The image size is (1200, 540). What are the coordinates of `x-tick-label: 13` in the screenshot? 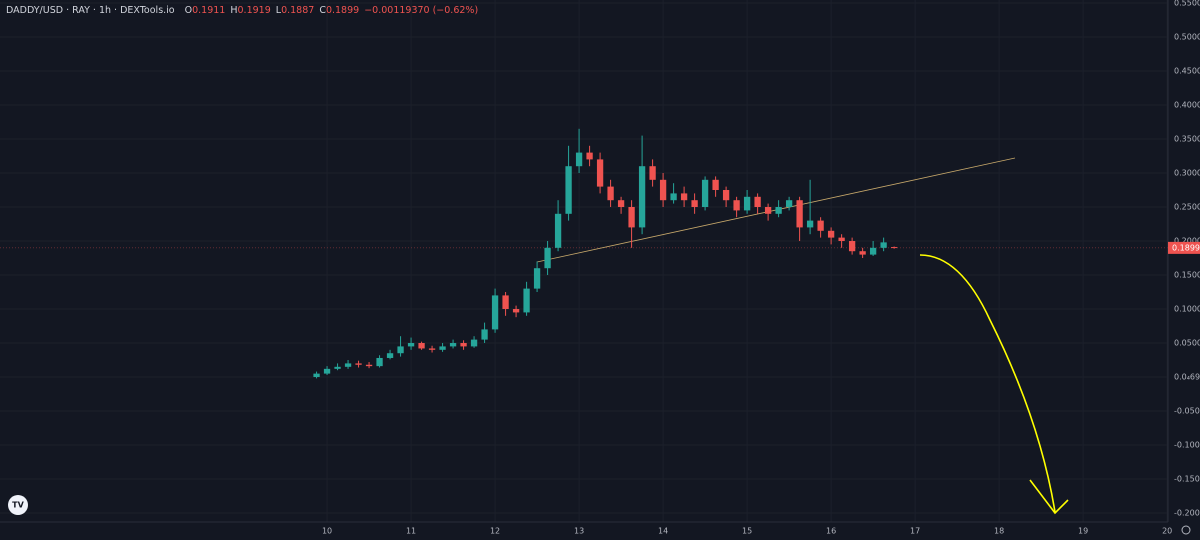 It's located at (579, 531).